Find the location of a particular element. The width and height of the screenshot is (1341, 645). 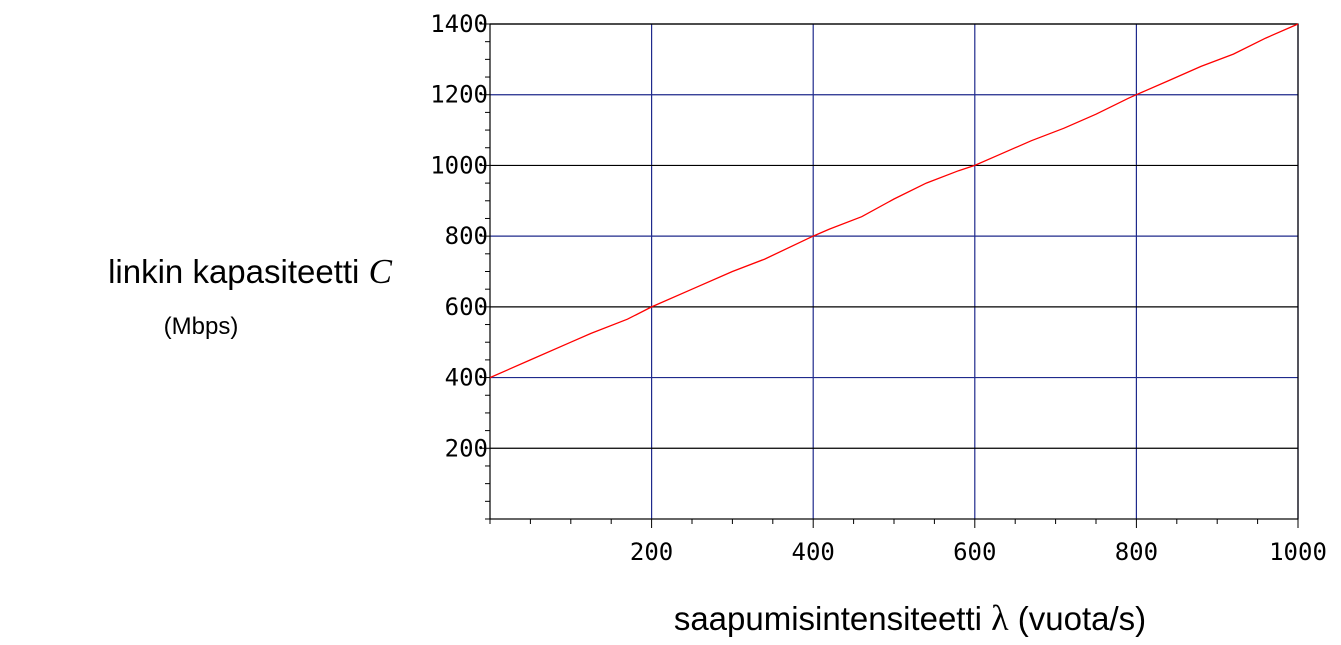

y-axis-title: linkin kapasiteetti C is located at coordinates (250, 271).